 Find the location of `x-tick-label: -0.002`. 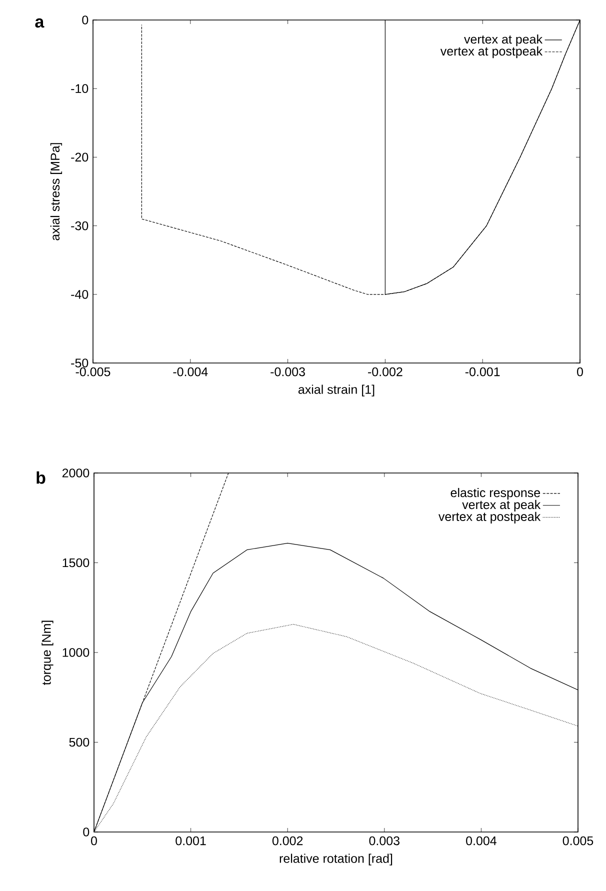

x-tick-label: -0.002 is located at coordinates (385, 371).